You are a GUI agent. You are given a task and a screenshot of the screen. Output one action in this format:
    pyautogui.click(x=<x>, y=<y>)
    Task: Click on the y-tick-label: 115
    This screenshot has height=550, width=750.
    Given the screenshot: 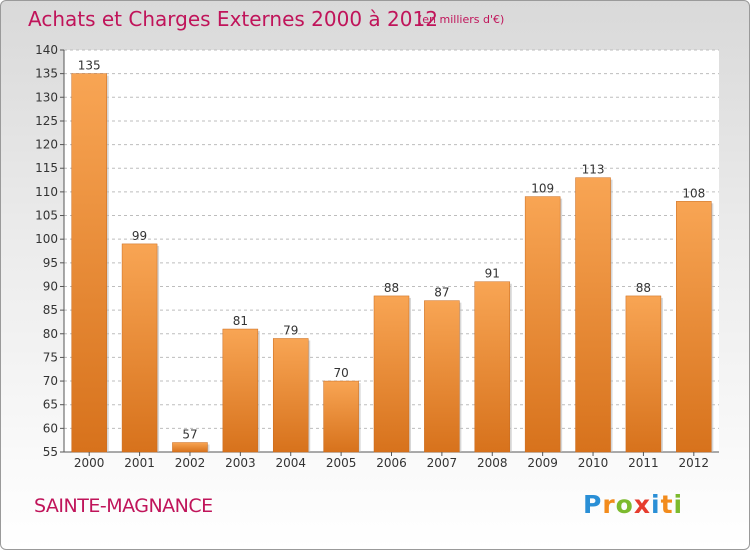 What is the action you would take?
    pyautogui.click(x=46, y=168)
    